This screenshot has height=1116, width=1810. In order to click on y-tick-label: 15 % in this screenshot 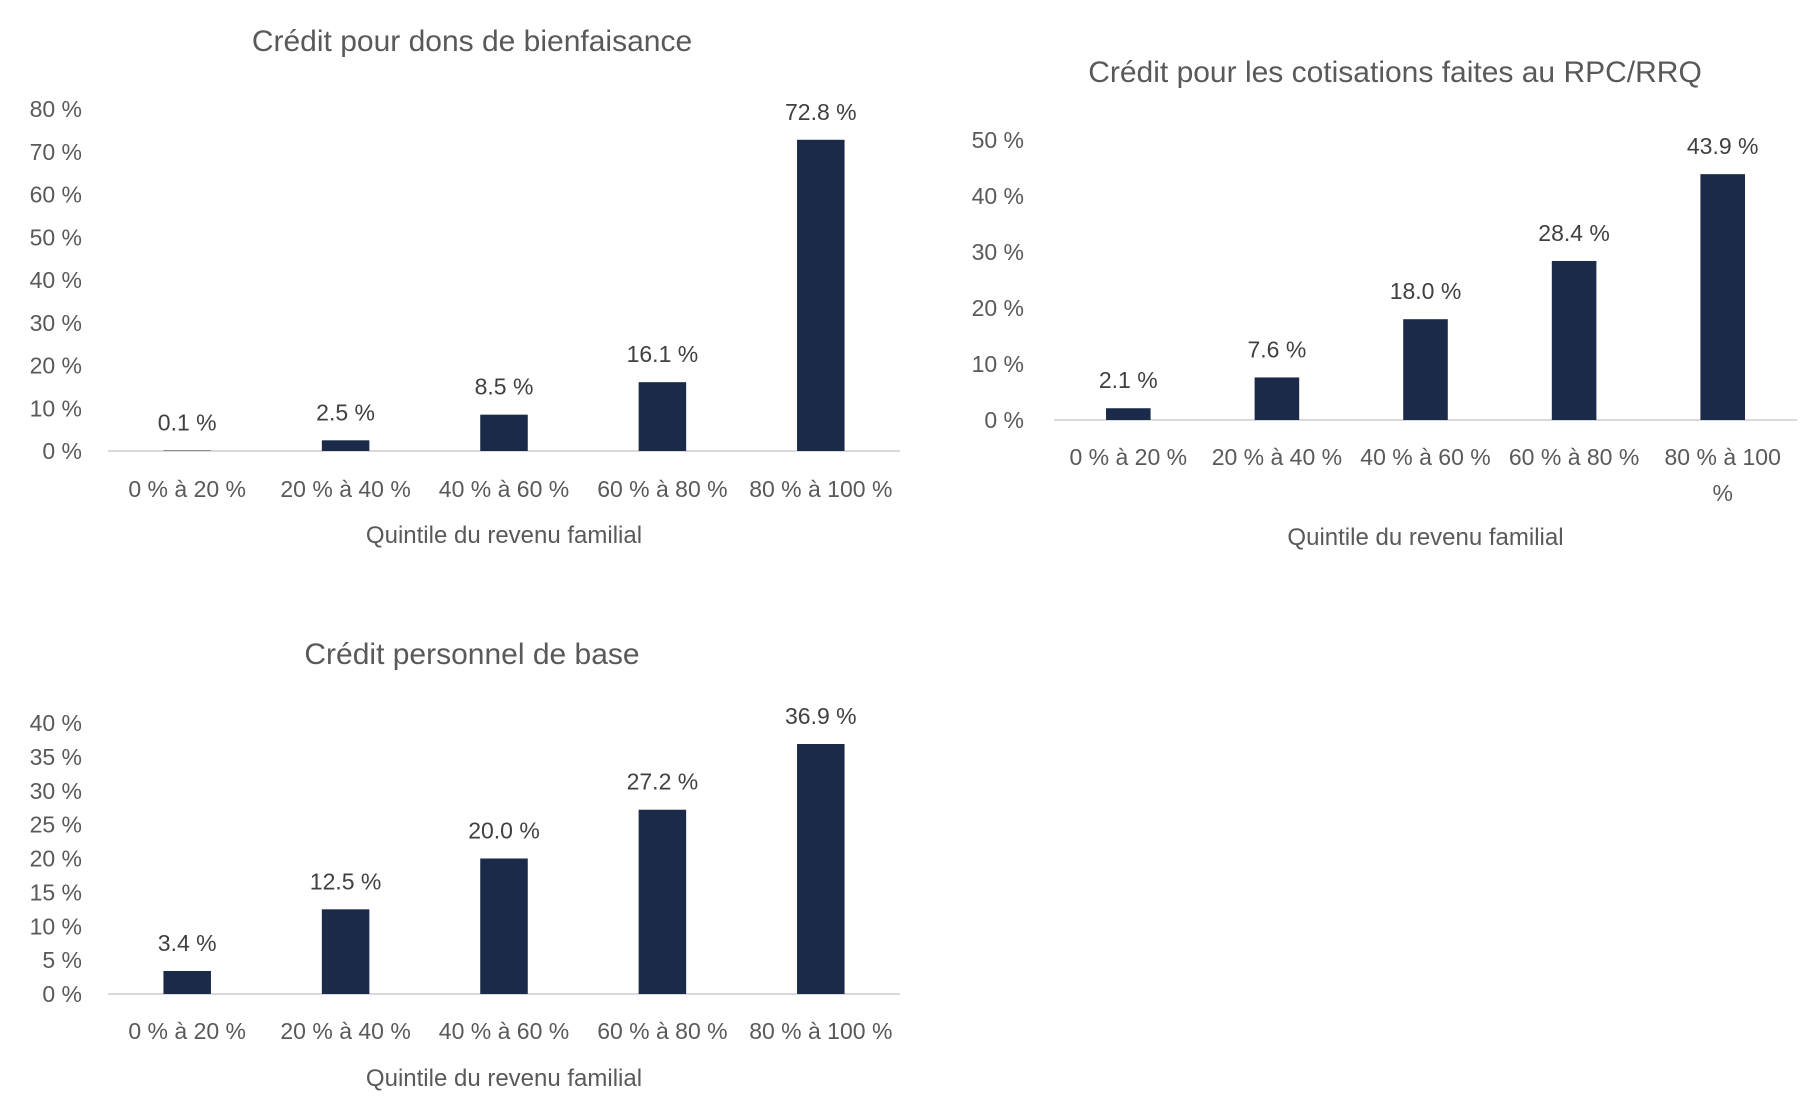, I will do `click(56, 892)`.